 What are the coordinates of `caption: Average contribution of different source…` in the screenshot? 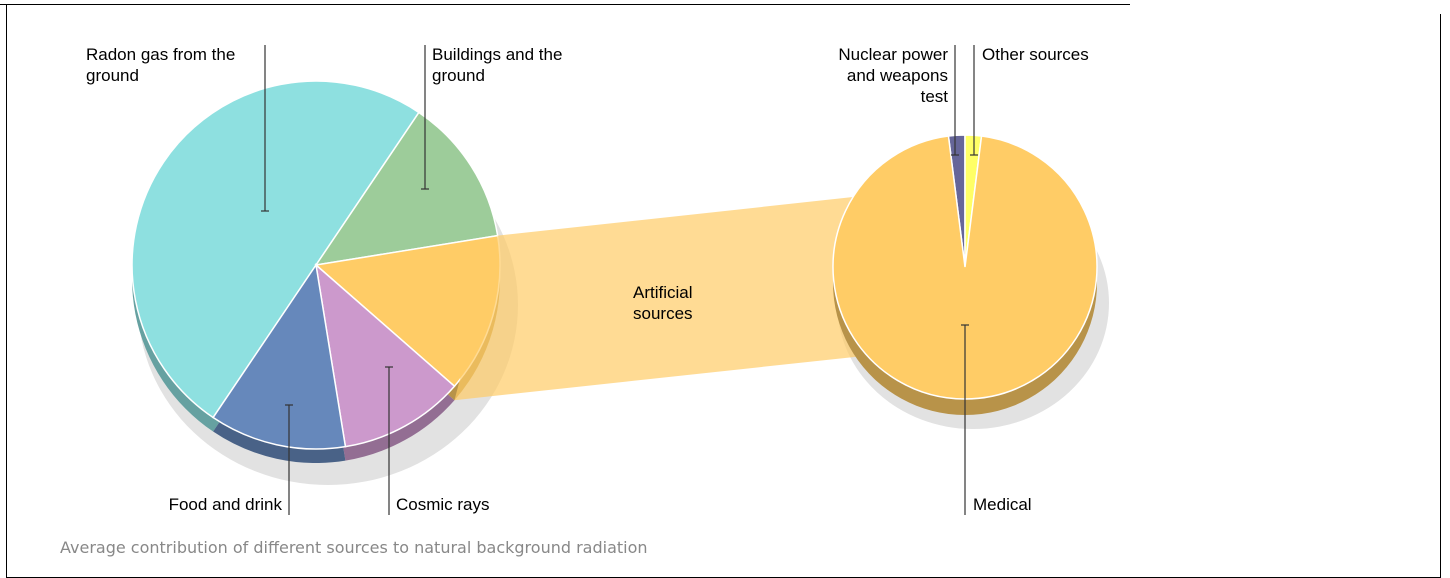 It's located at (354, 547).